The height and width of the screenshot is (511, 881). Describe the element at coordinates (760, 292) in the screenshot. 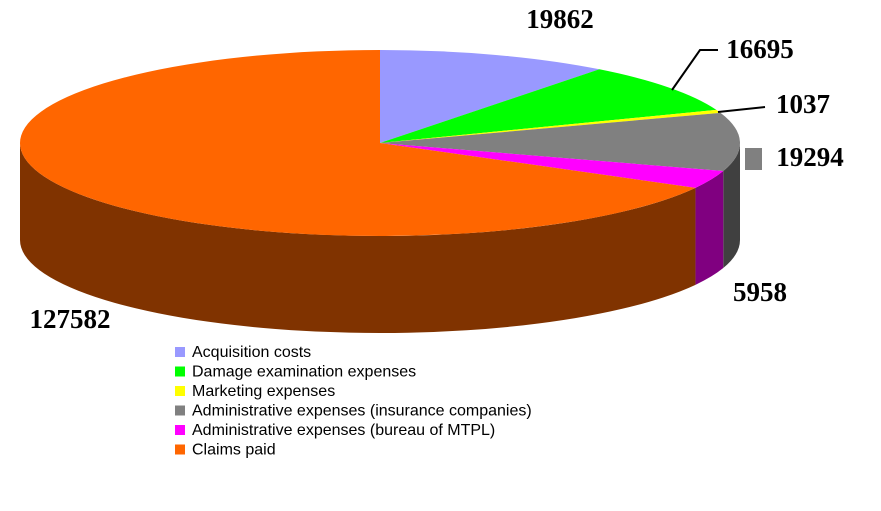

I see `value-label: 5958` at that location.